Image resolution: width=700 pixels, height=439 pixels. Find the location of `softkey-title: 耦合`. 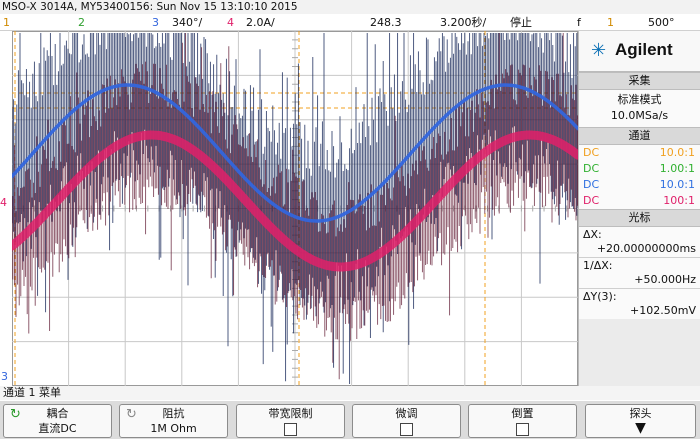

softkey-title: 耦合 is located at coordinates (57, 413).